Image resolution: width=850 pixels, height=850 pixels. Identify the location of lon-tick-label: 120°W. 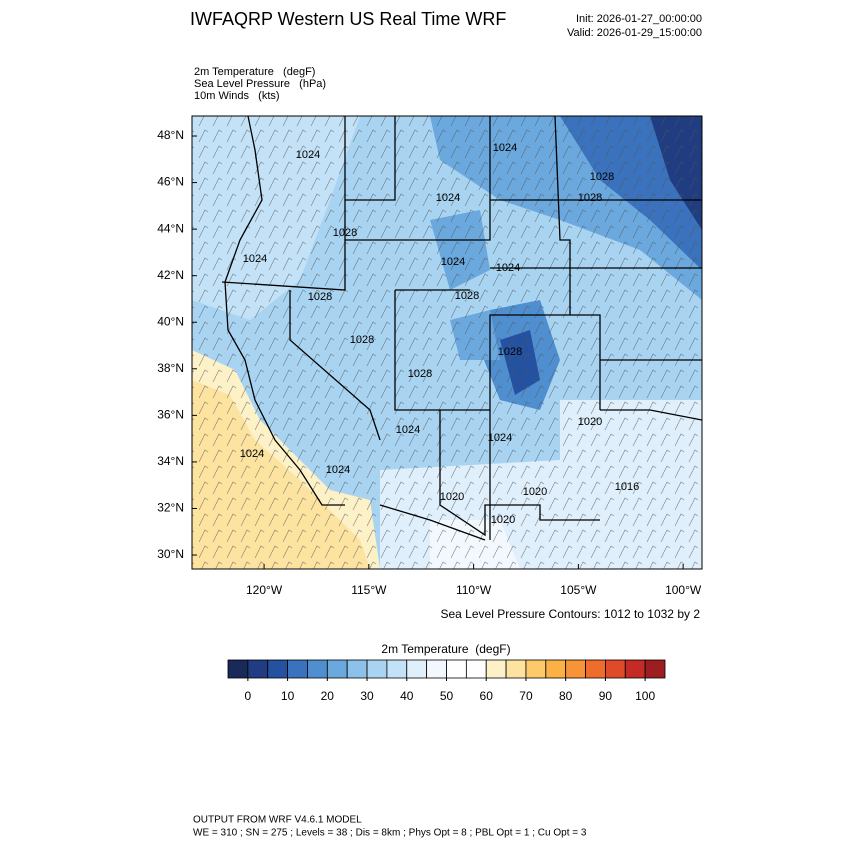
(264, 590).